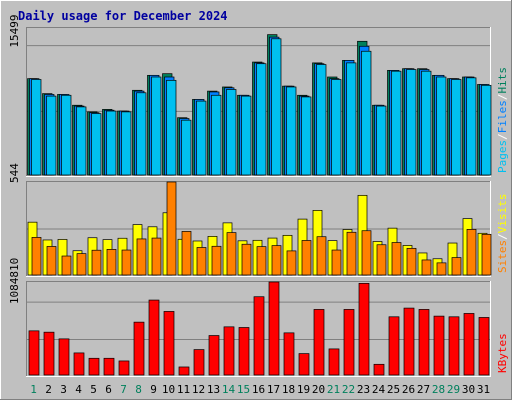 This screenshot has height=400, width=512. Describe the element at coordinates (213, 389) in the screenshot. I see `x-tick-label-day-13: 13` at that location.